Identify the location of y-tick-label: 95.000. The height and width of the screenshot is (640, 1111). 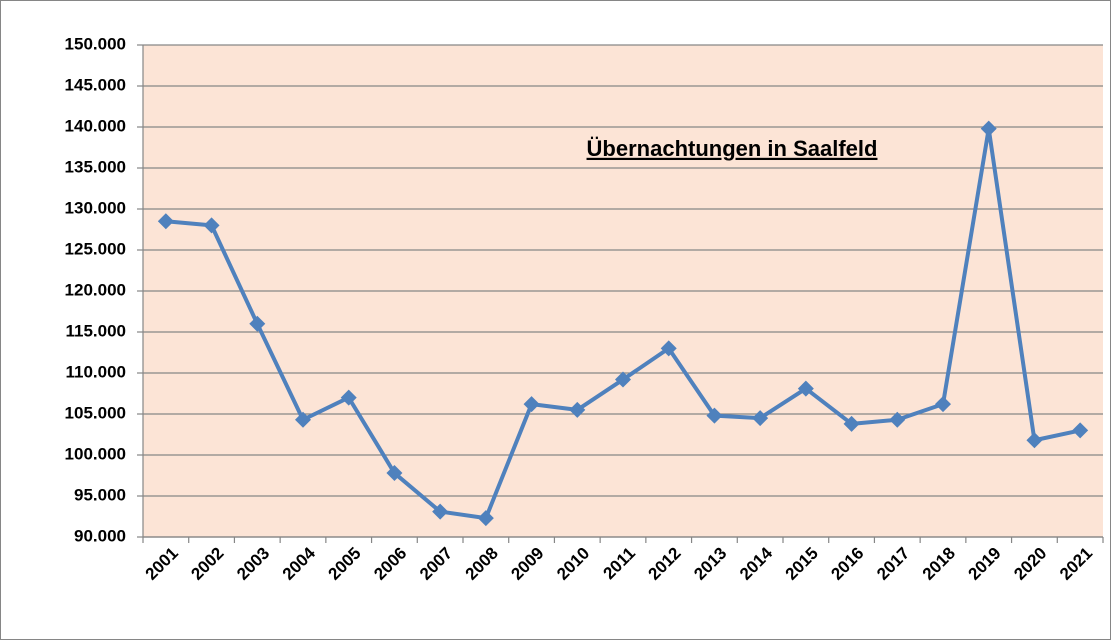
(100, 494).